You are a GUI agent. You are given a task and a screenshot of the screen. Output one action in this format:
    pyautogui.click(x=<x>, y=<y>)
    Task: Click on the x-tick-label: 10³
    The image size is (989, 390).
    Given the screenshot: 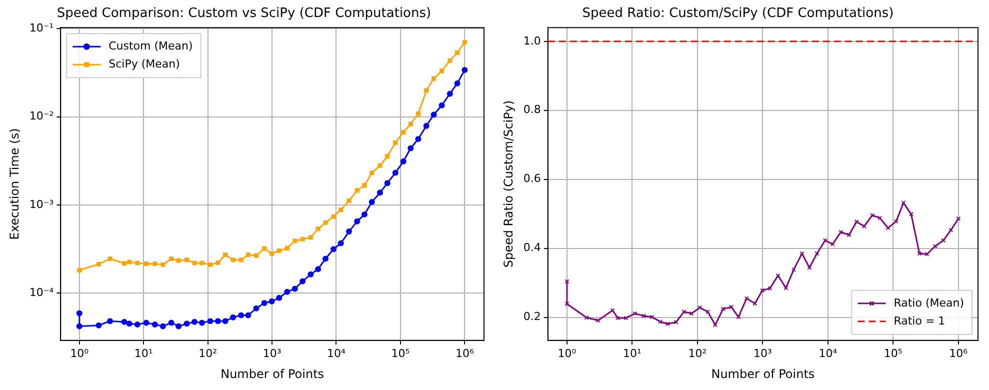 What is the action you would take?
    pyautogui.click(x=762, y=353)
    